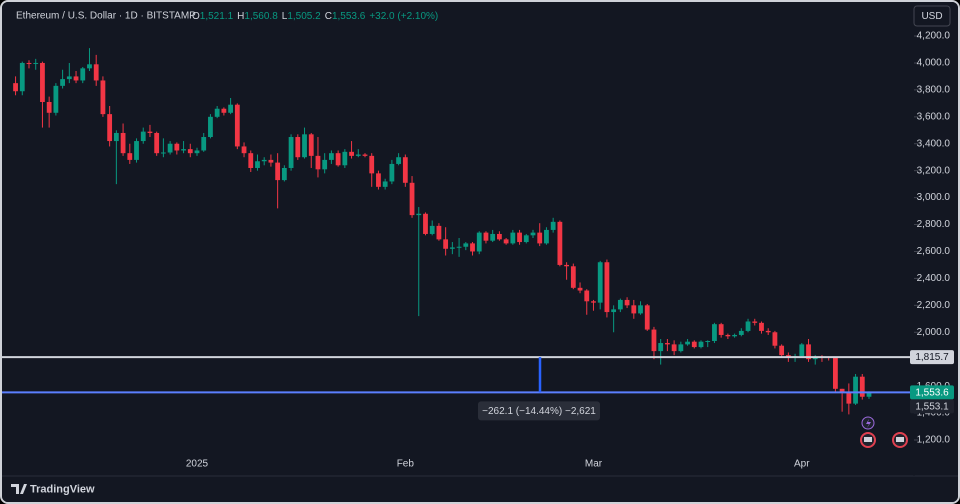  What do you see at coordinates (934, 36) in the screenshot?
I see `y-tick-label: 4,200.0` at bounding box center [934, 36].